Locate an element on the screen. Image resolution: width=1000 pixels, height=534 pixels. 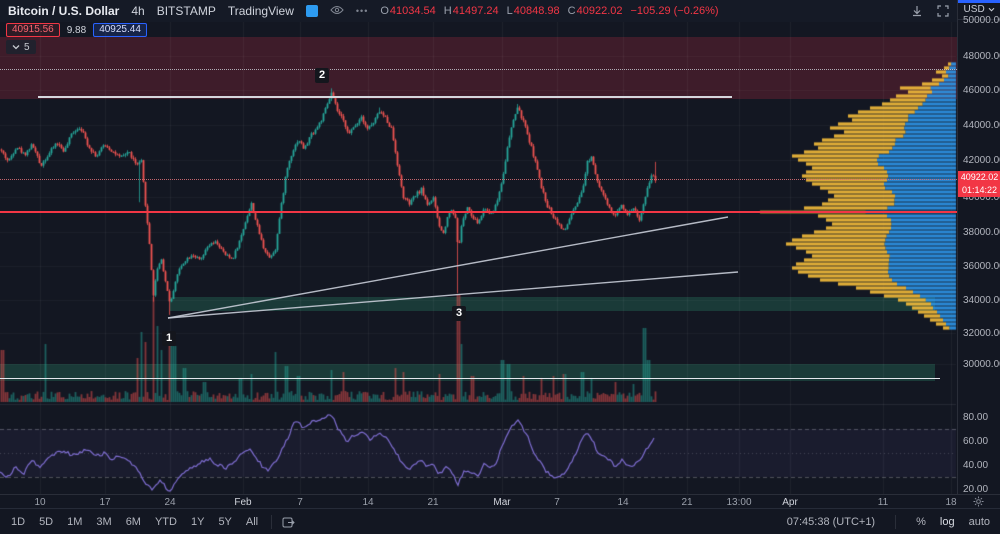
close-value: 40922.02 is located at coordinates (599, 11).